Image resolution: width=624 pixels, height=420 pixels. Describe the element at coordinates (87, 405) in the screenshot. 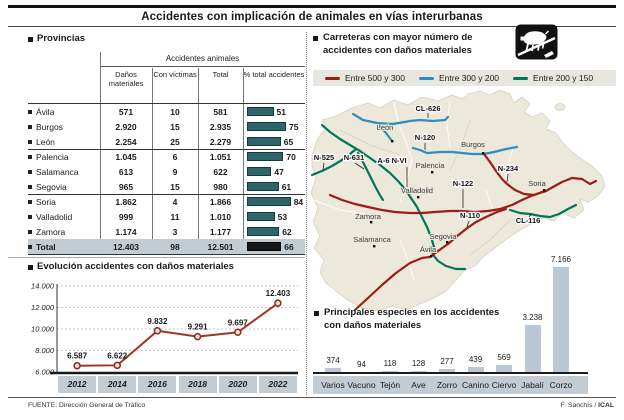

I see `source-note: FUENTE: Dirección General de Tráfico` at that location.